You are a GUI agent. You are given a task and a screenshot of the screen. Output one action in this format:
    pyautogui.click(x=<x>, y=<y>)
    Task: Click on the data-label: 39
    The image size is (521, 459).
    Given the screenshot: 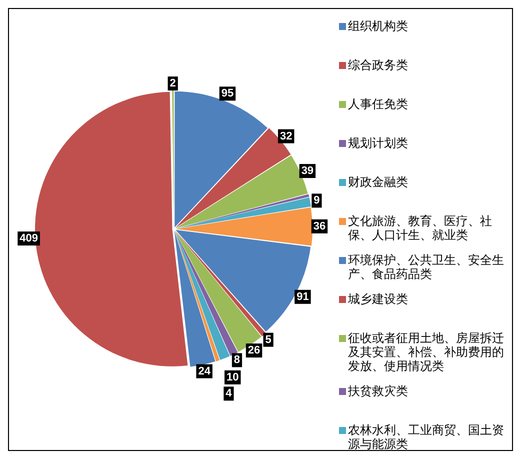 What is the action you would take?
    pyautogui.click(x=307, y=171)
    